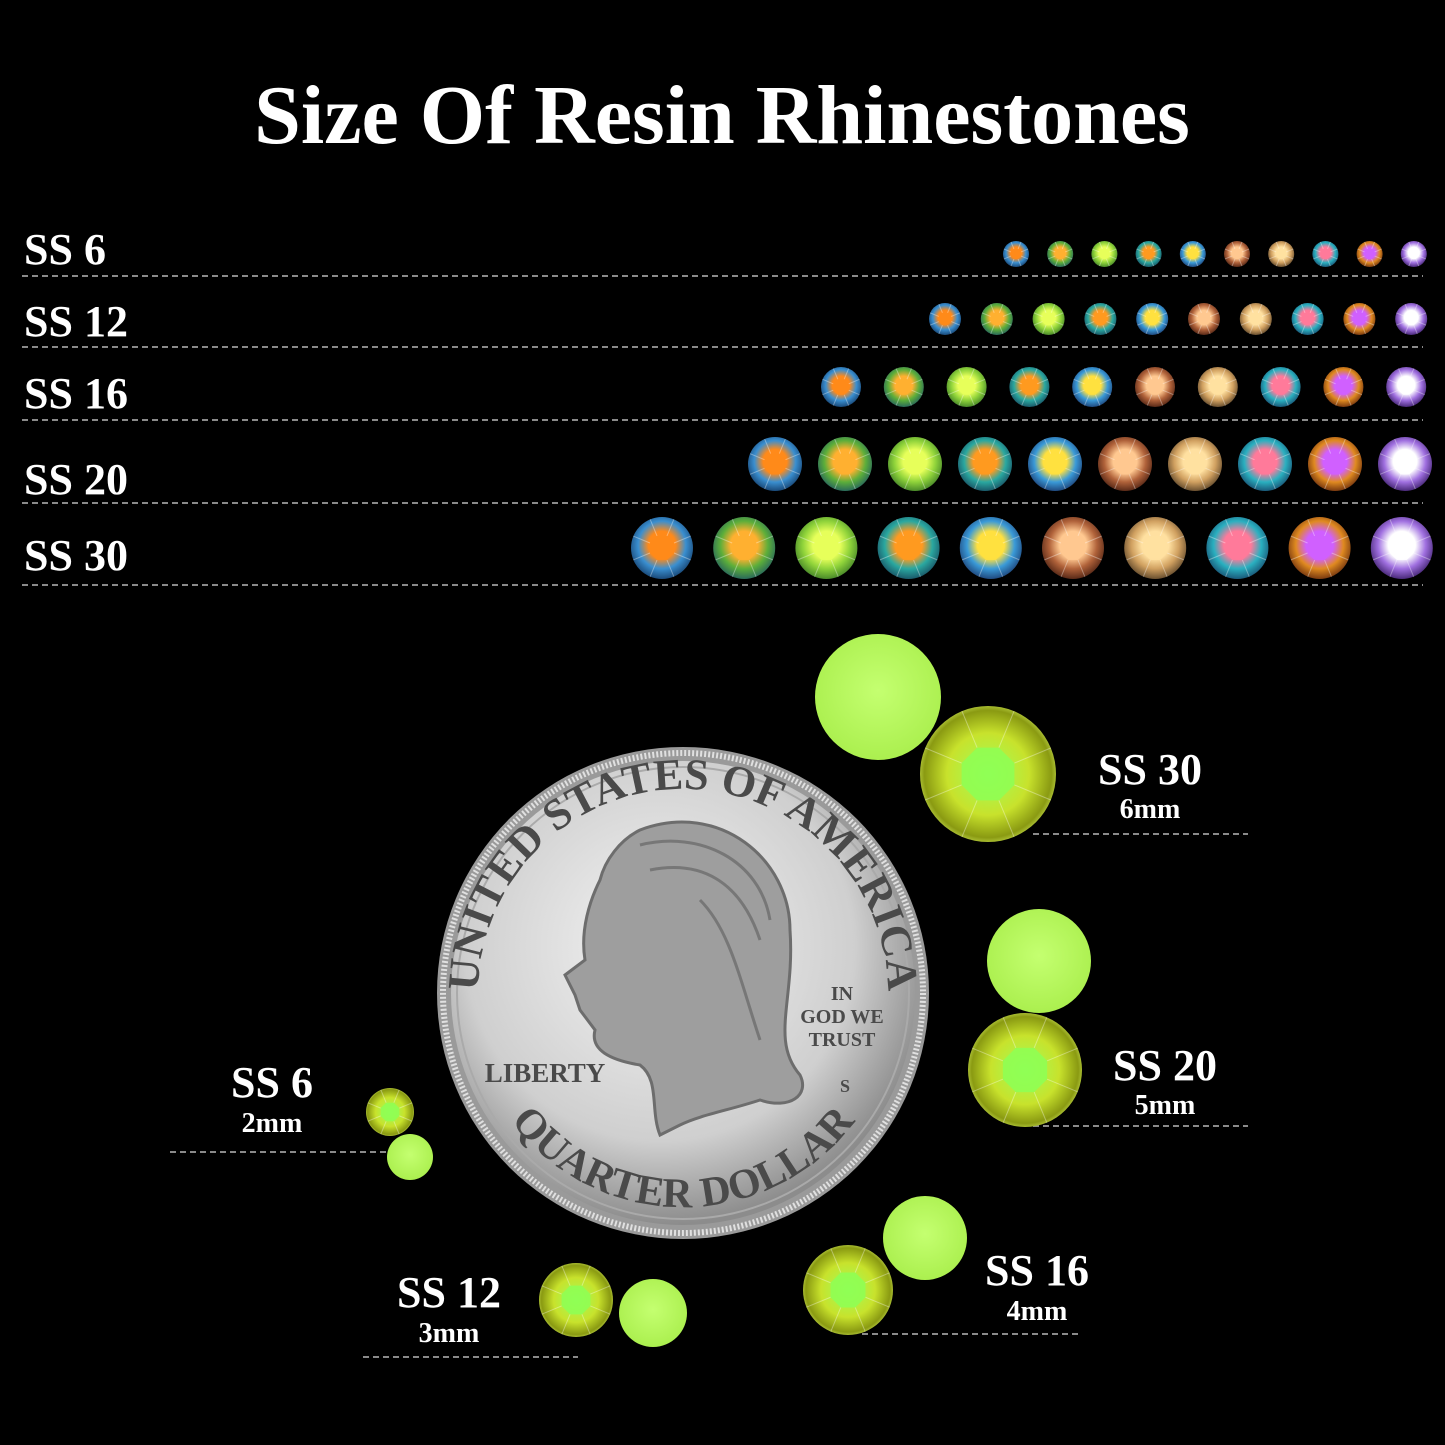 The width and height of the screenshot is (1445, 1445). What do you see at coordinates (722, 115) in the screenshot?
I see `title: Size Of Resin Rhinestones` at bounding box center [722, 115].